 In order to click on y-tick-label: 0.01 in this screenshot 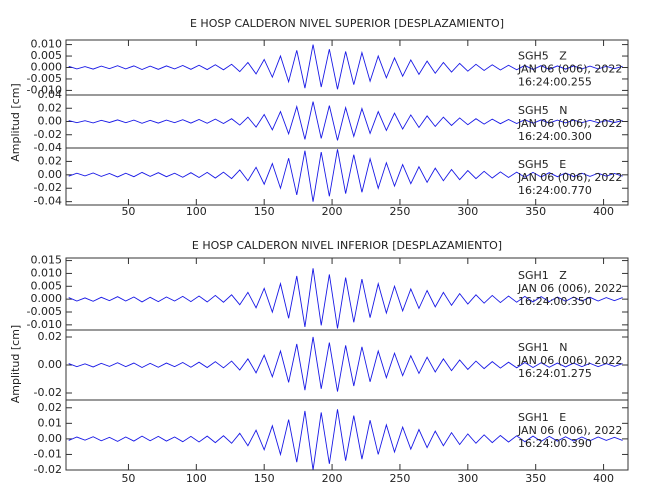, I will do `click(50, 422)`.